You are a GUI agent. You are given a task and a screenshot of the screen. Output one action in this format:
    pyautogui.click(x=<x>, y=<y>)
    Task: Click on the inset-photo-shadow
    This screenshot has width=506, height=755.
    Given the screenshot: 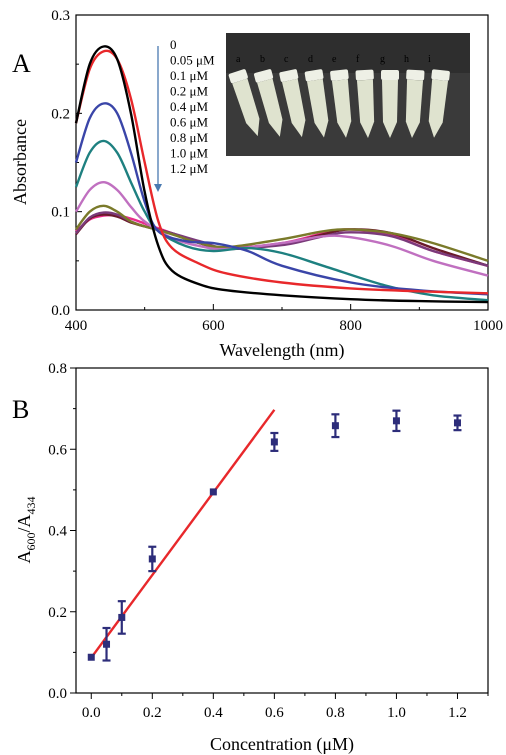 What is the action you would take?
    pyautogui.click(x=348, y=53)
    